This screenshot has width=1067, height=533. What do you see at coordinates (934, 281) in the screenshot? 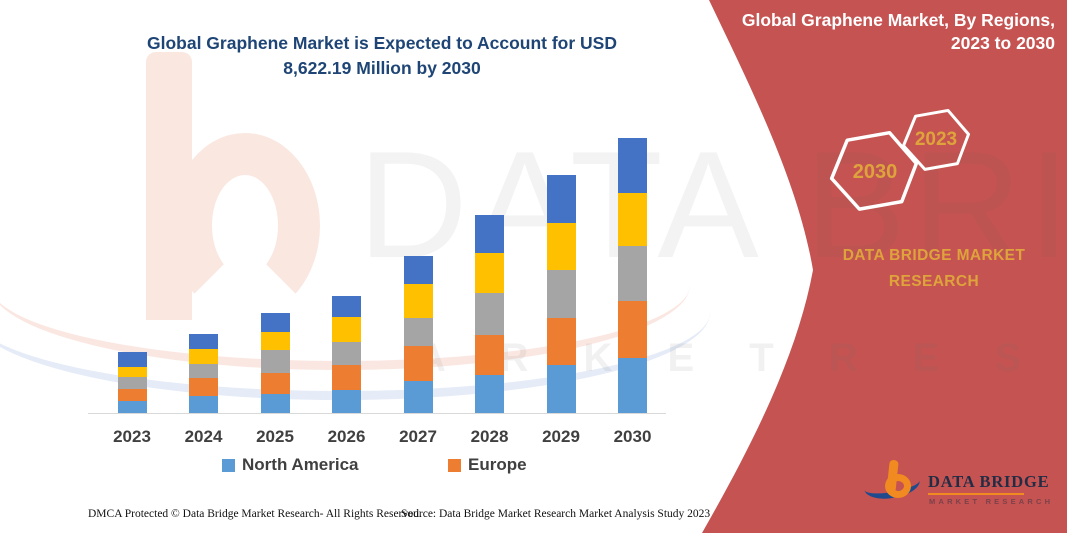
I see `brand-name-line2: RESEARCH` at bounding box center [934, 281].